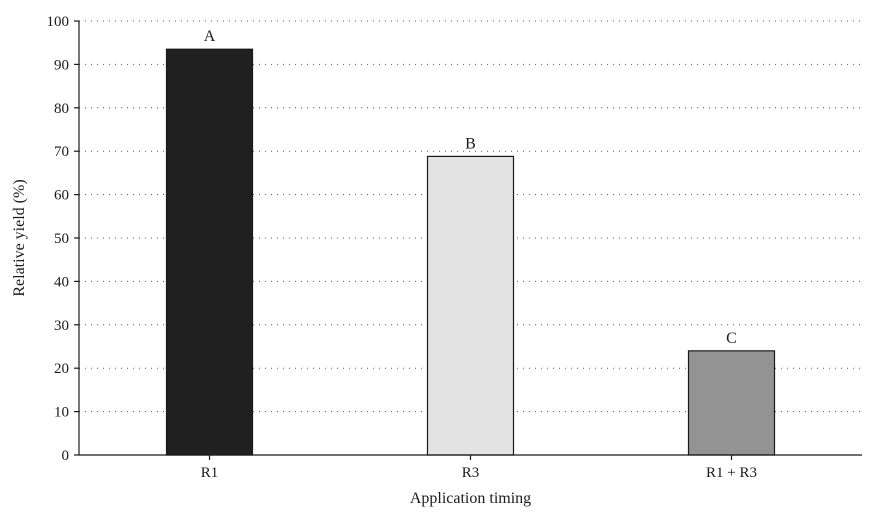  Describe the element at coordinates (61, 196) in the screenshot. I see `y-tick-label: 60` at that location.